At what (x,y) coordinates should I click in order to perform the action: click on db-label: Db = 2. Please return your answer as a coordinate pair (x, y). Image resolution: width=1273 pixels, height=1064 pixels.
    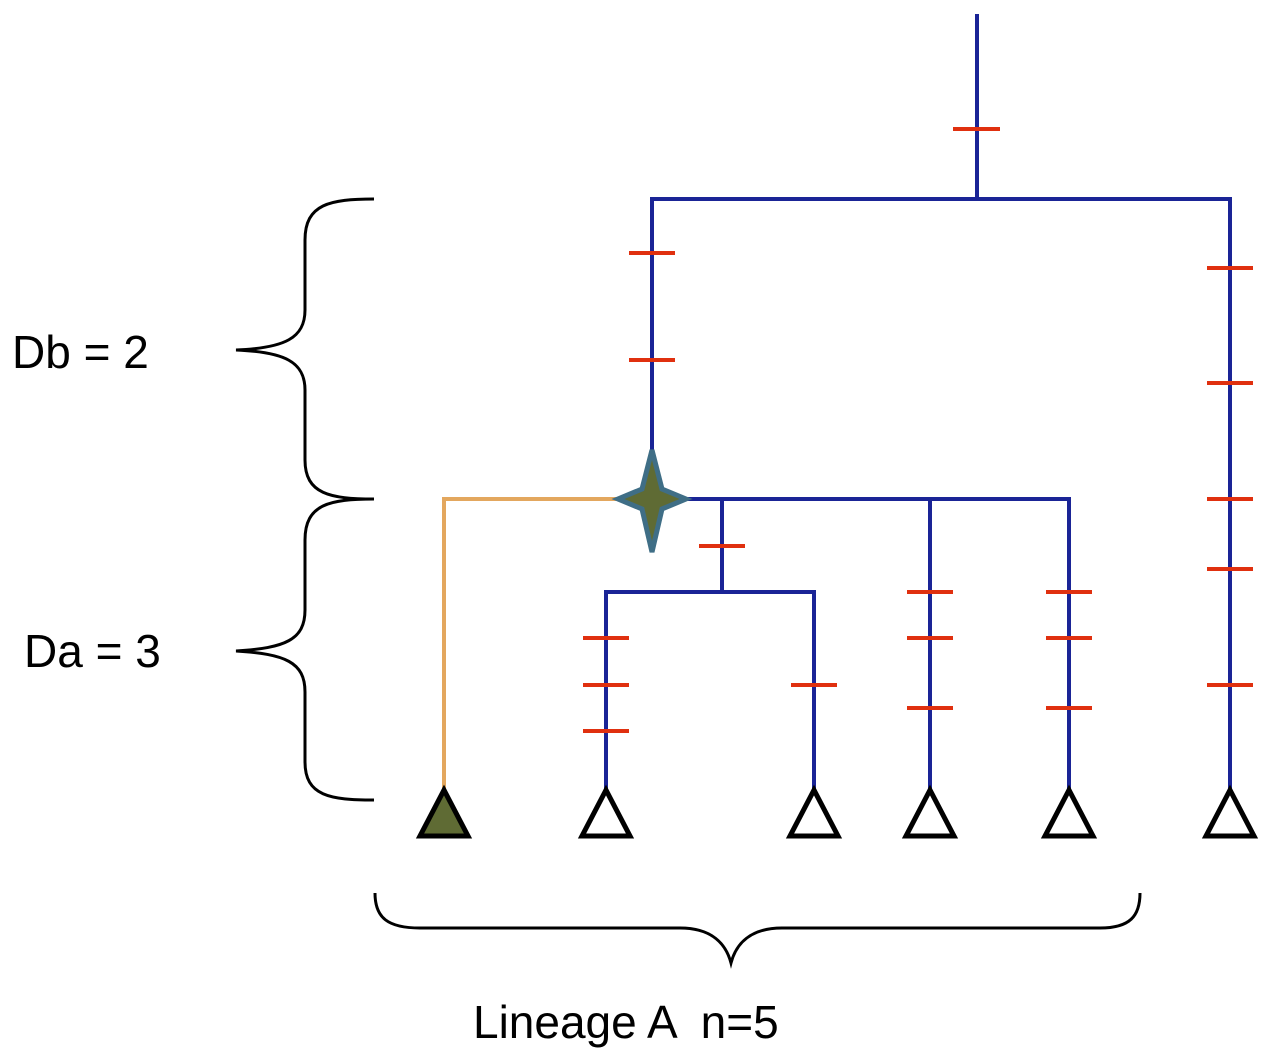
    Looking at the image, I should click on (80, 352).